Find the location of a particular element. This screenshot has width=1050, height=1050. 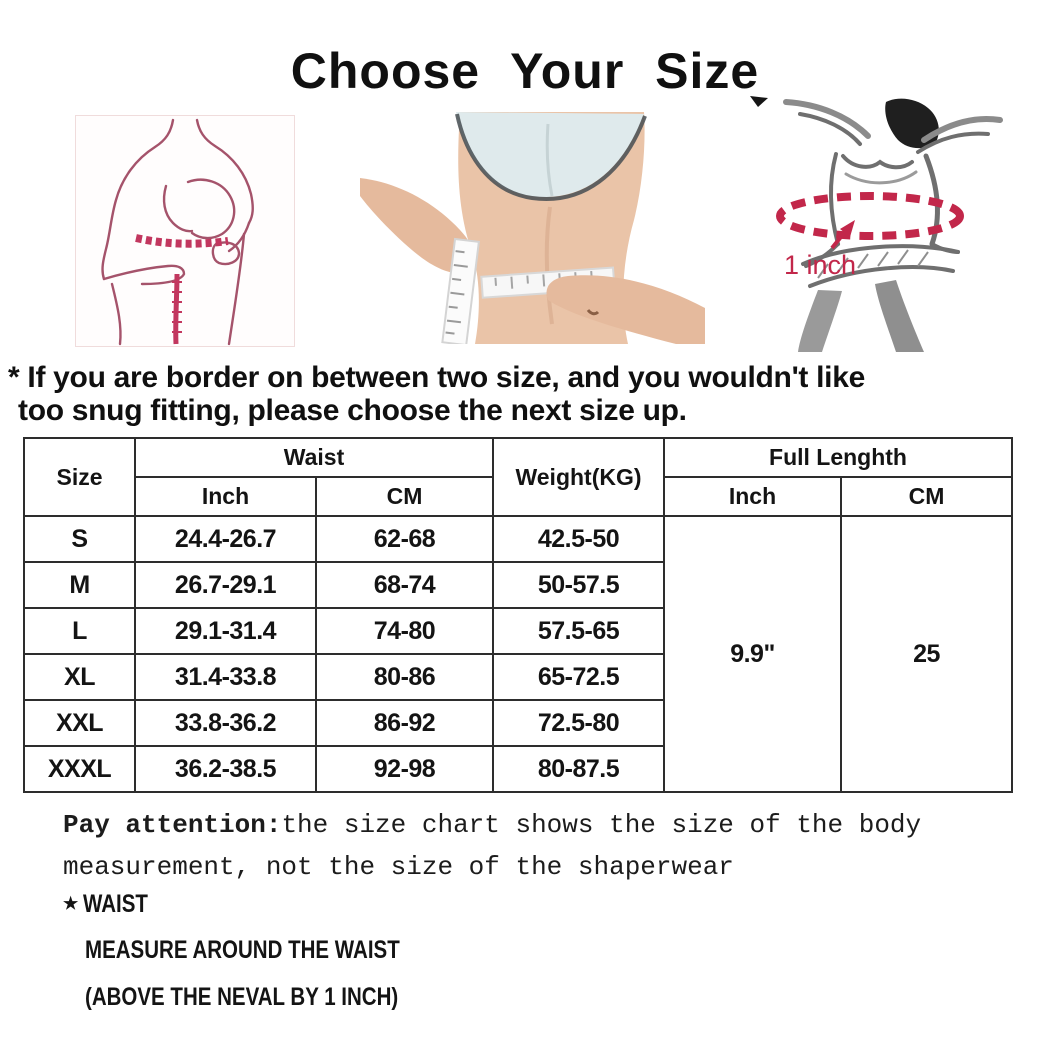

line-art-drawing is located at coordinates (177, 232).